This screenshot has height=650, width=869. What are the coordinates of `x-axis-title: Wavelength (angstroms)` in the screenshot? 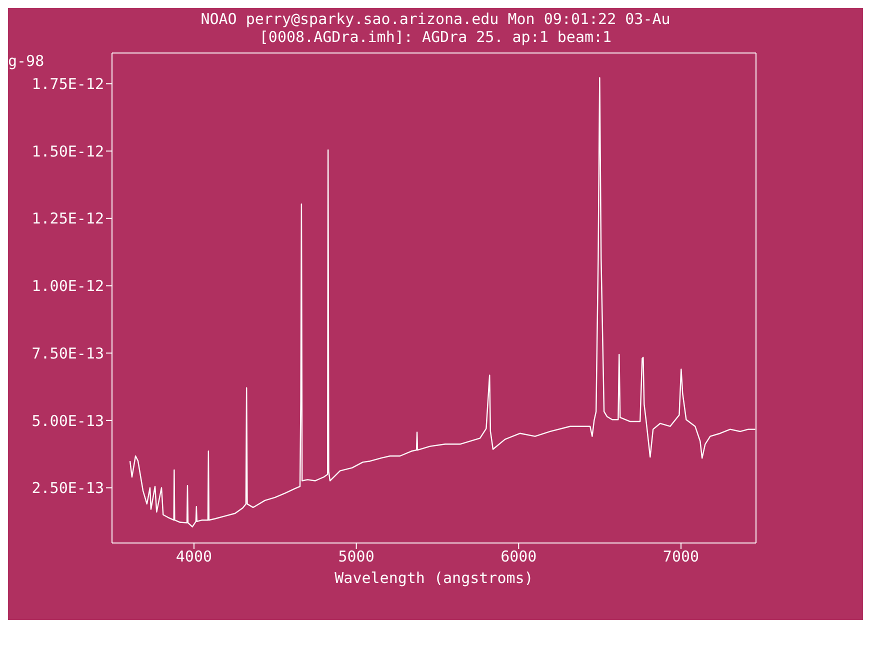 It's located at (434, 578).